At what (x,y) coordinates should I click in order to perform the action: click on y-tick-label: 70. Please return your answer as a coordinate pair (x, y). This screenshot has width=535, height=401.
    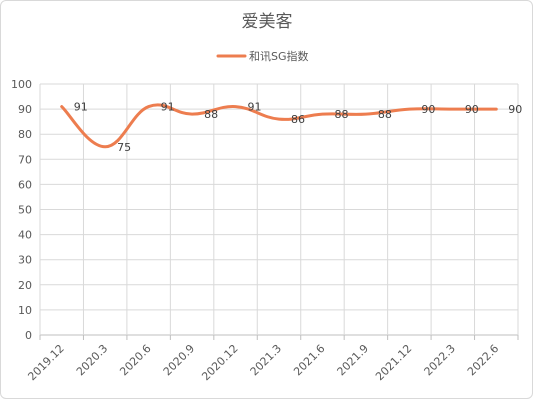
    Looking at the image, I should click on (25, 159).